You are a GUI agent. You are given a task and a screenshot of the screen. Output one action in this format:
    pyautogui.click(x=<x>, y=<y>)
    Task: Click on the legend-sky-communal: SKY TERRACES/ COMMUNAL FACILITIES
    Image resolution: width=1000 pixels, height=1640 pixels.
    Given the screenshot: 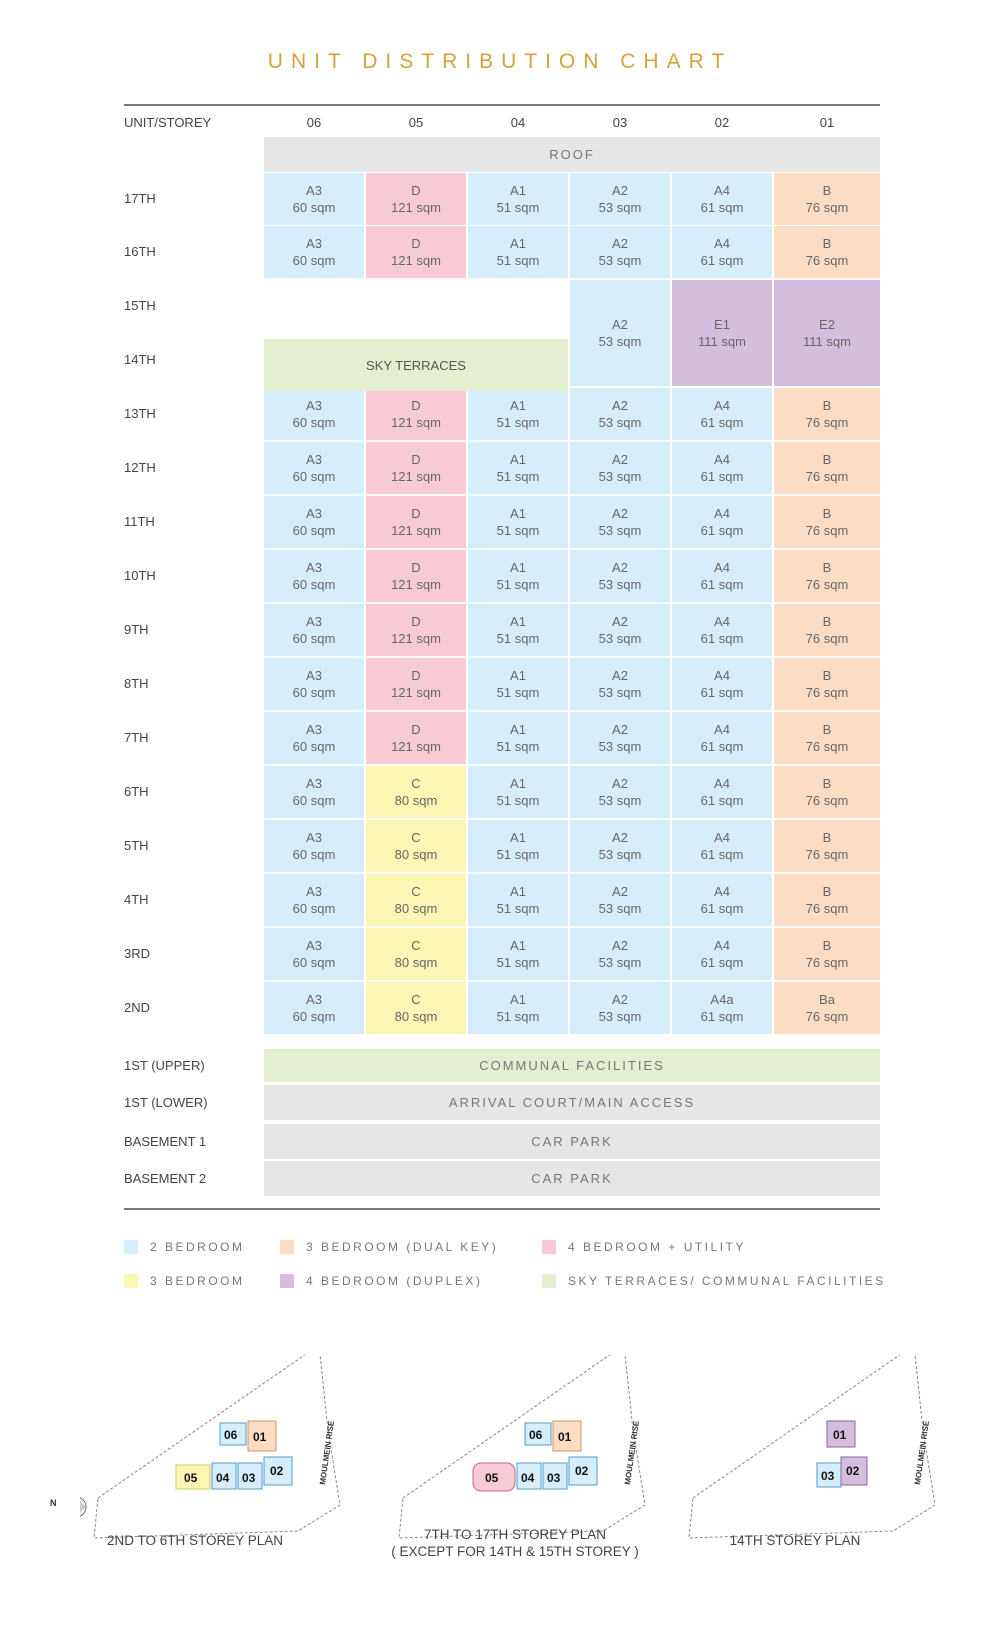 What is the action you would take?
    pyautogui.click(x=714, y=1281)
    